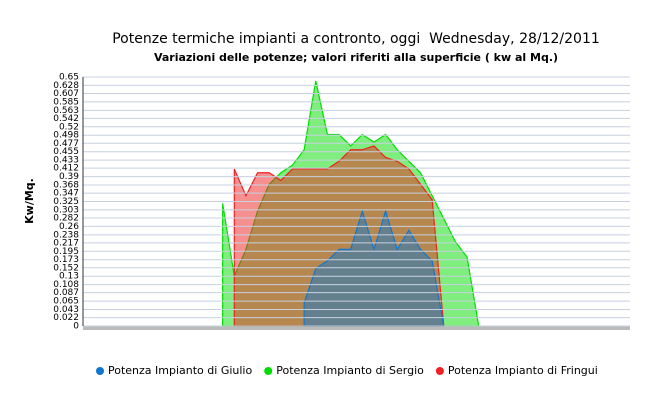 This screenshot has height=400, width=671. What do you see at coordinates (66, 86) in the screenshot?
I see `y-tick-label: 0.628` at bounding box center [66, 86].